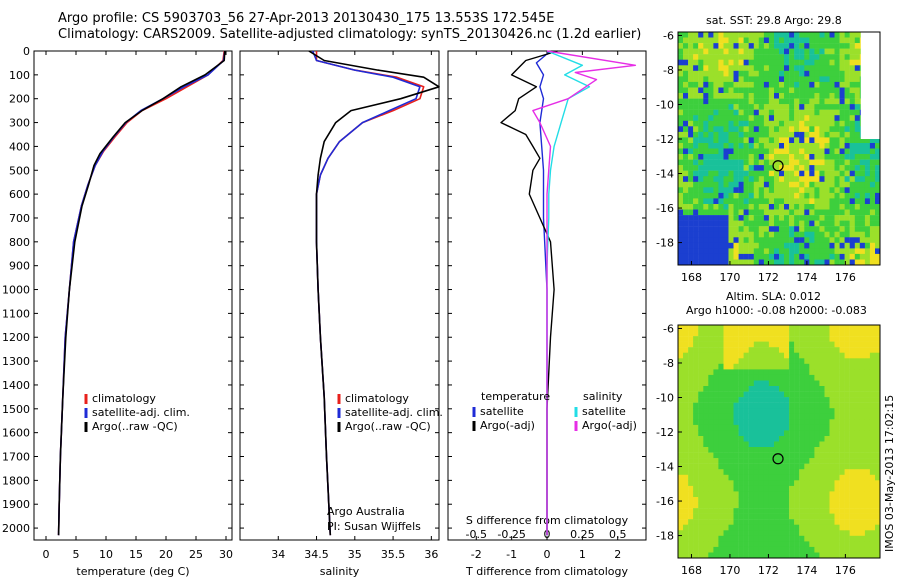 This screenshot has height=580, width=900. Describe the element at coordinates (774, 20) in the screenshot. I see `sst-map-title: sat. SST: 29.8 Argo: 29.8` at that location.